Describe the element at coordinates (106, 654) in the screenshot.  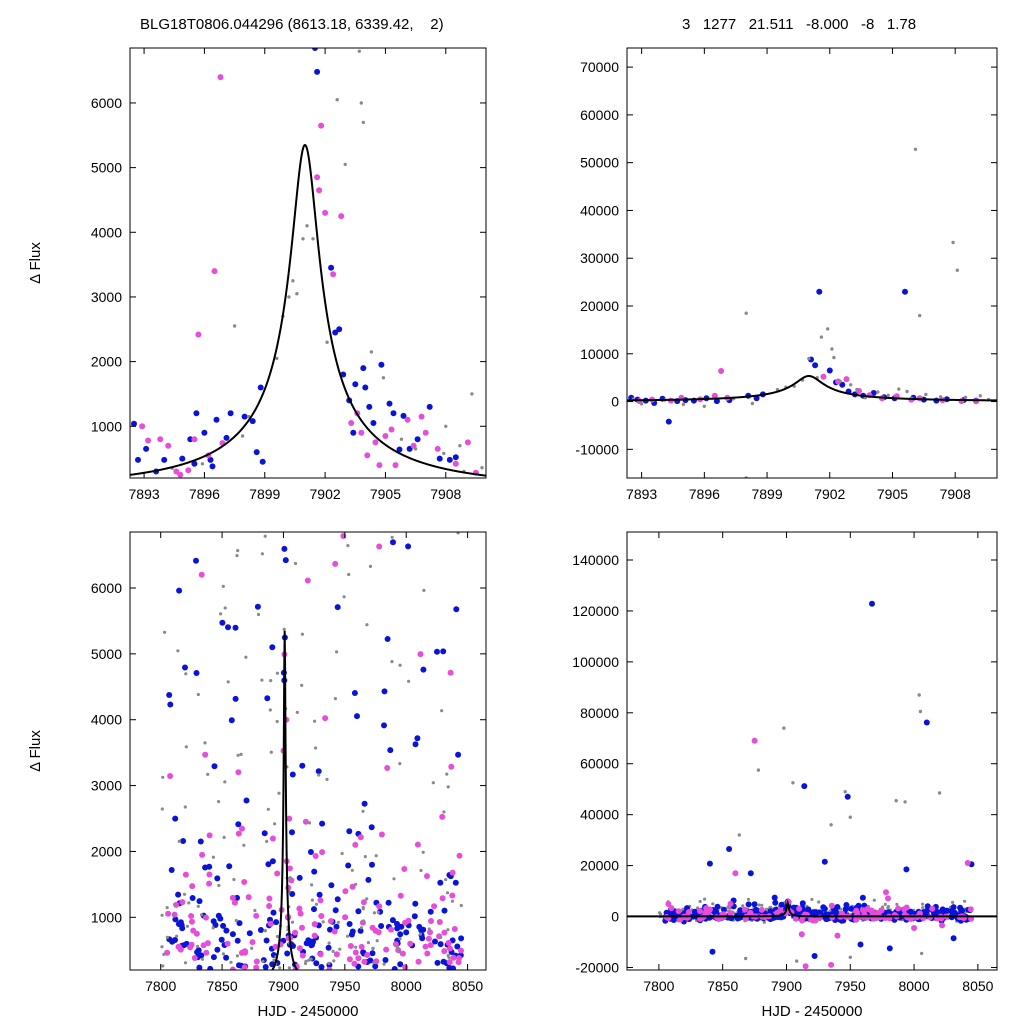
I see `y-tick-label: 5000` at that location.